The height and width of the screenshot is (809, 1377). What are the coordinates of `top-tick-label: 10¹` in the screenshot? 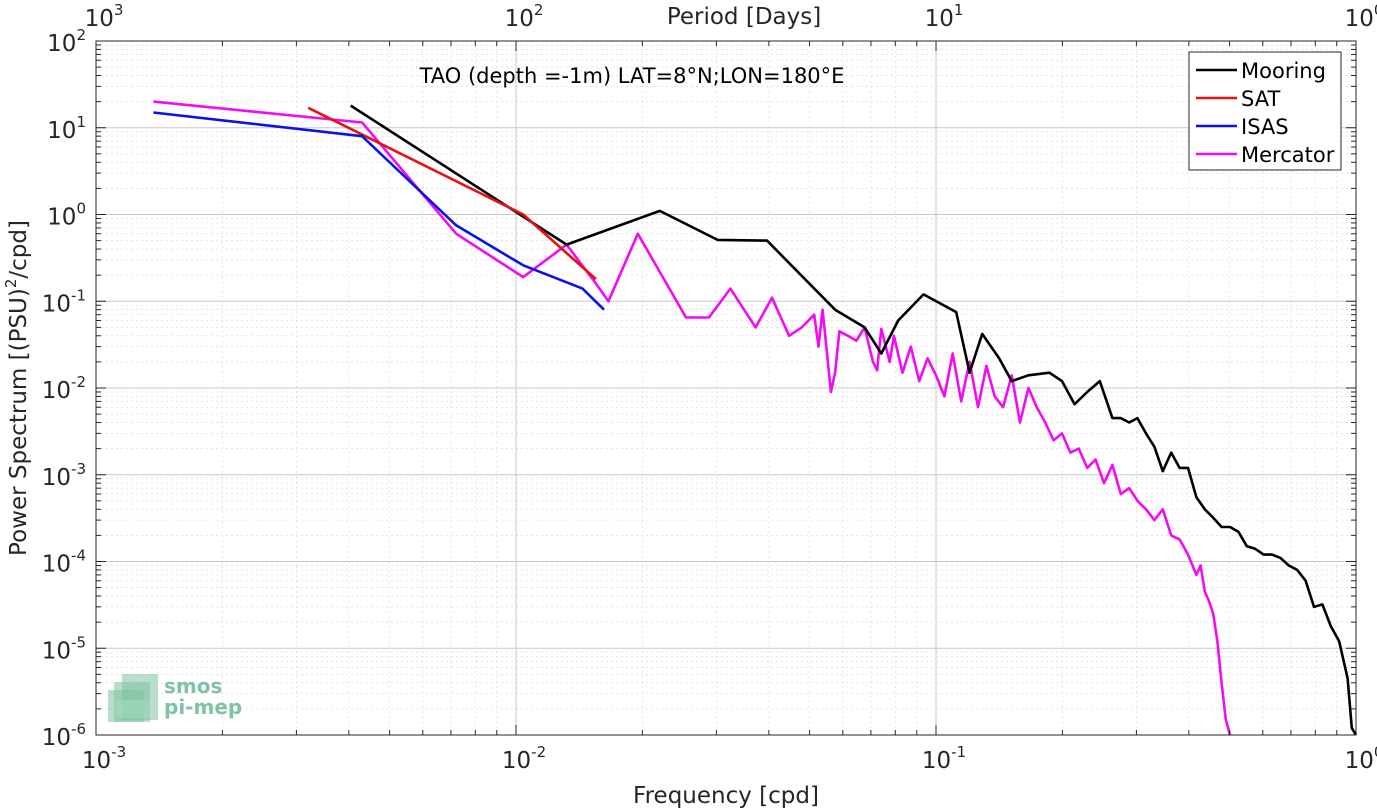 It's located at (944, 16).